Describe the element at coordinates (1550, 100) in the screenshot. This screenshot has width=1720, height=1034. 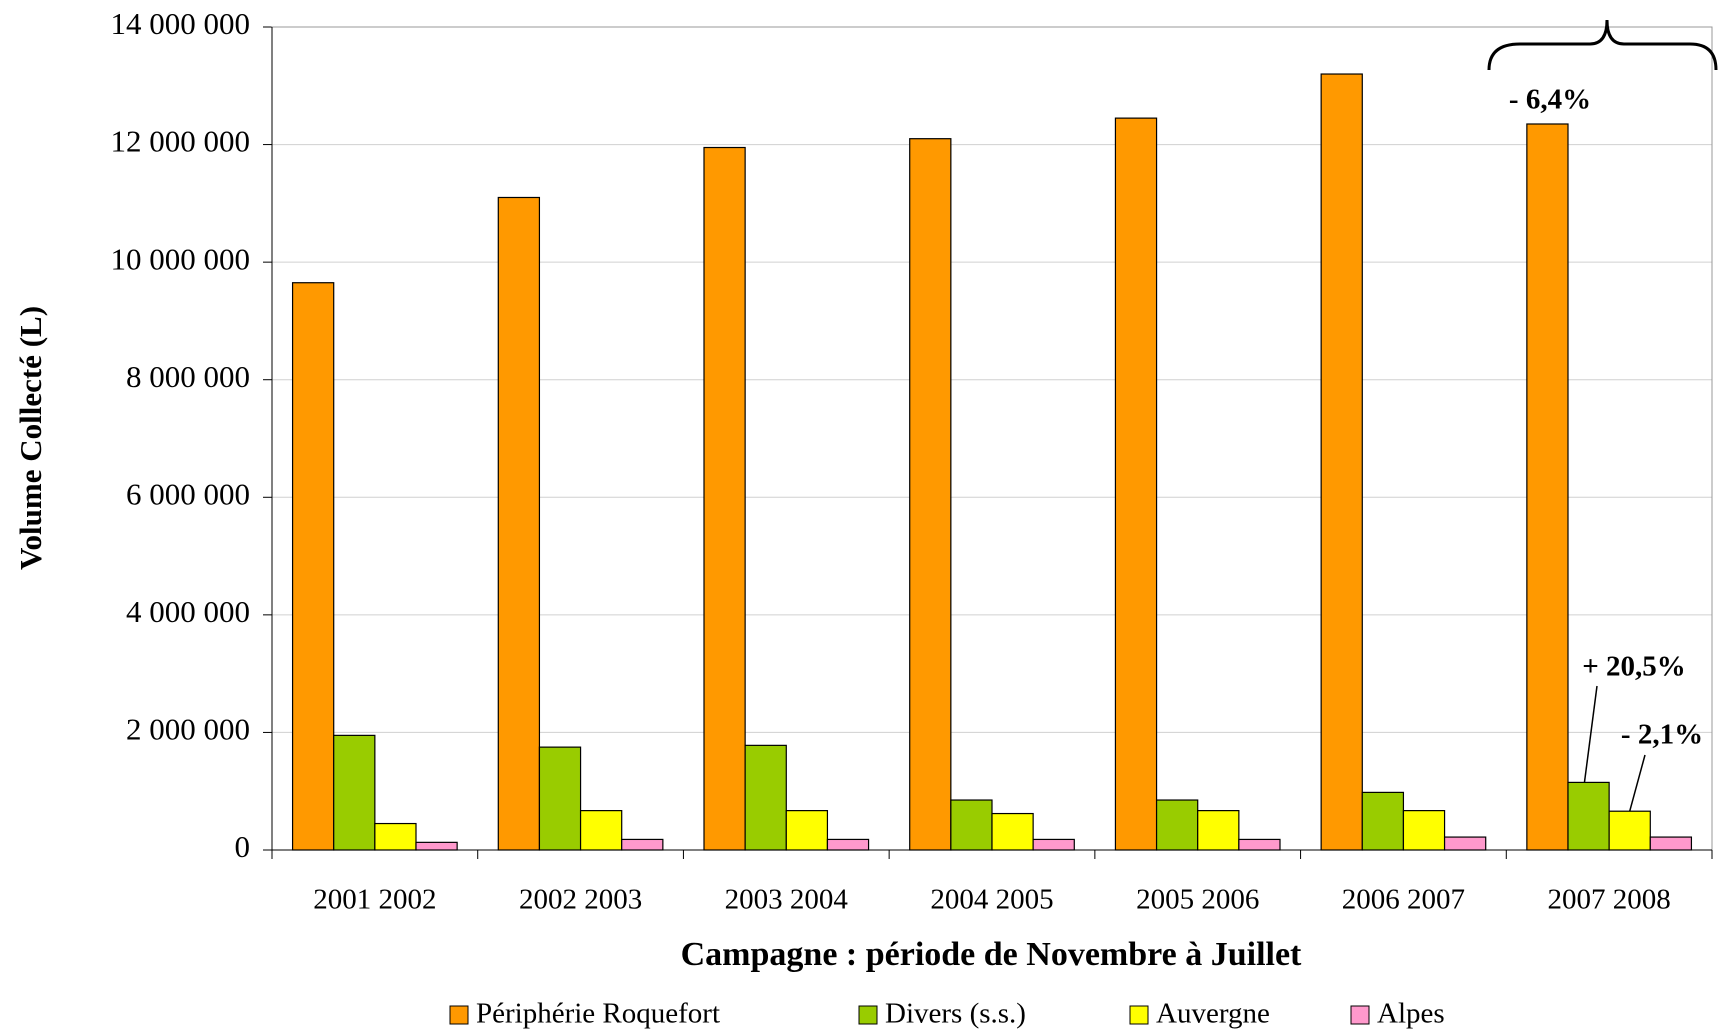
I see `annotation: - 6,4%` at that location.